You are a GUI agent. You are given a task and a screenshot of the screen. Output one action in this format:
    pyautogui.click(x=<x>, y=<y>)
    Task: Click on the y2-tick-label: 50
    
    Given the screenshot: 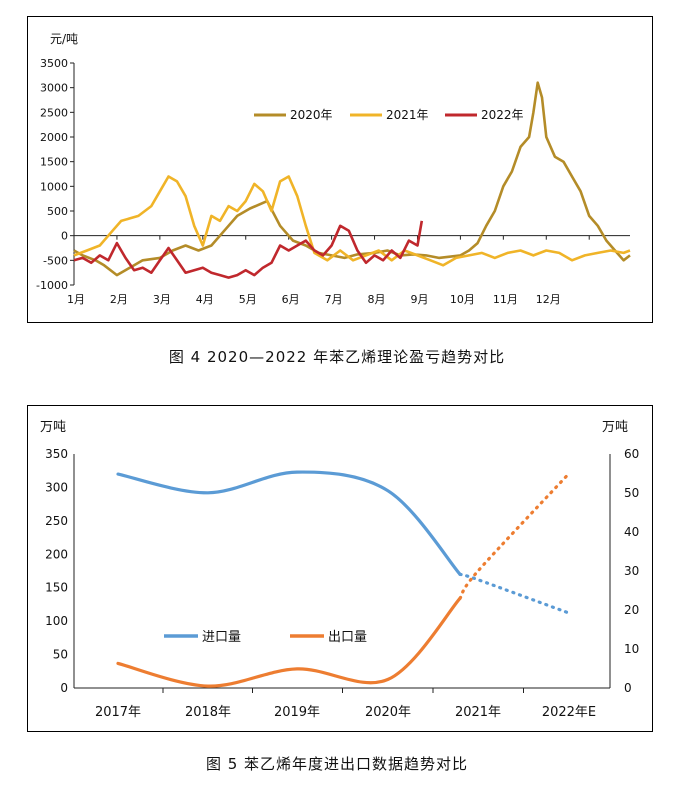 What is the action you would take?
    pyautogui.click(x=631, y=493)
    